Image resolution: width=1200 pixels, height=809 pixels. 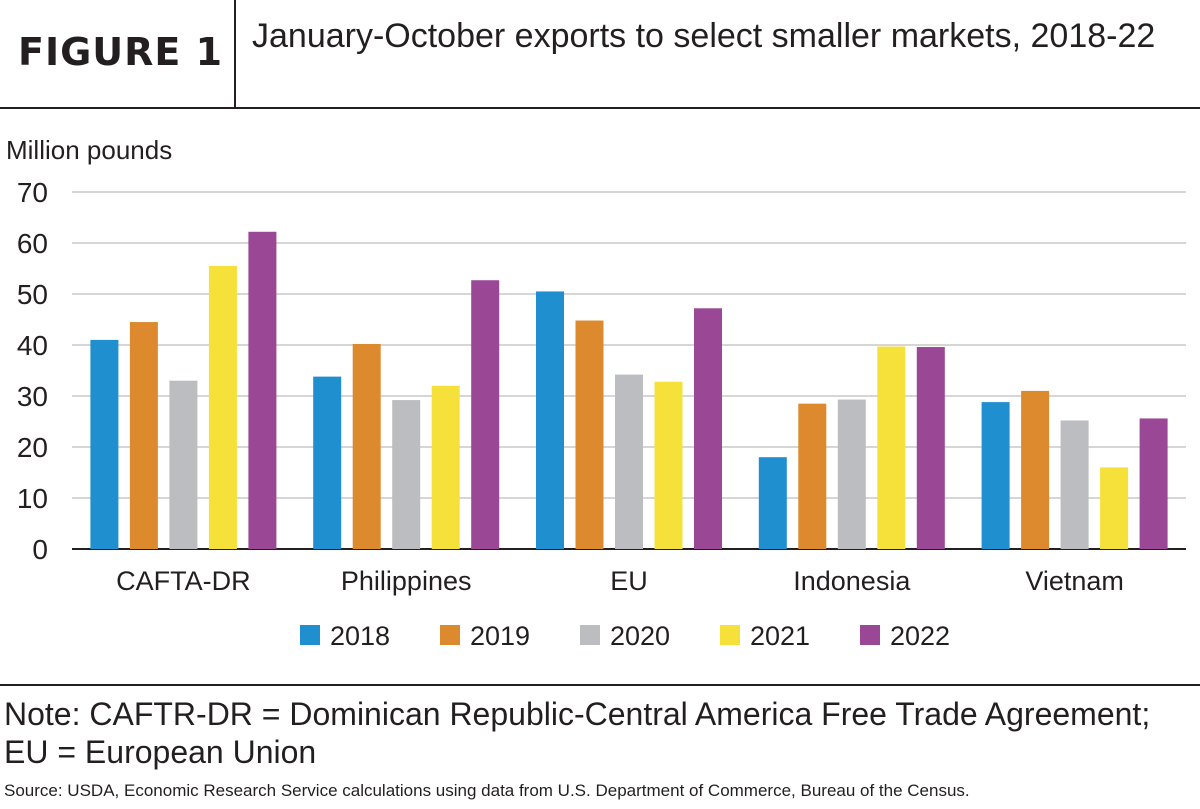 What do you see at coordinates (89, 150) in the screenshot?
I see `y-axis-label: Million pounds` at bounding box center [89, 150].